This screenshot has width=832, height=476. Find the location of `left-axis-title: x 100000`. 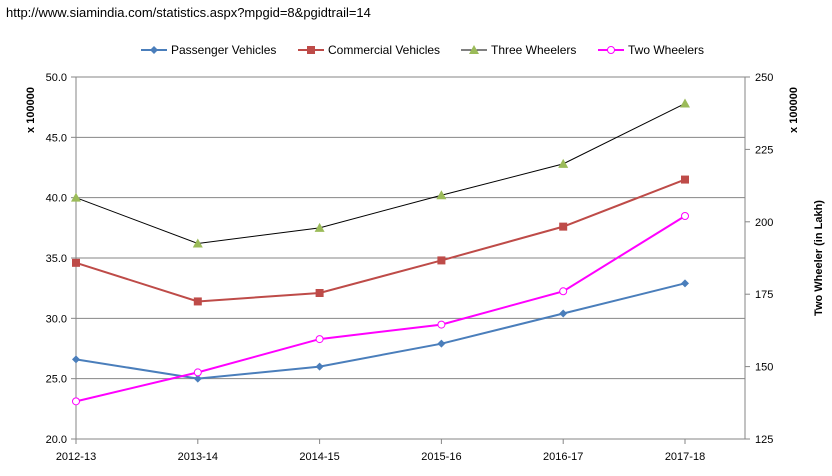

left-axis-title: x 100000 is located at coordinates (31, 110).